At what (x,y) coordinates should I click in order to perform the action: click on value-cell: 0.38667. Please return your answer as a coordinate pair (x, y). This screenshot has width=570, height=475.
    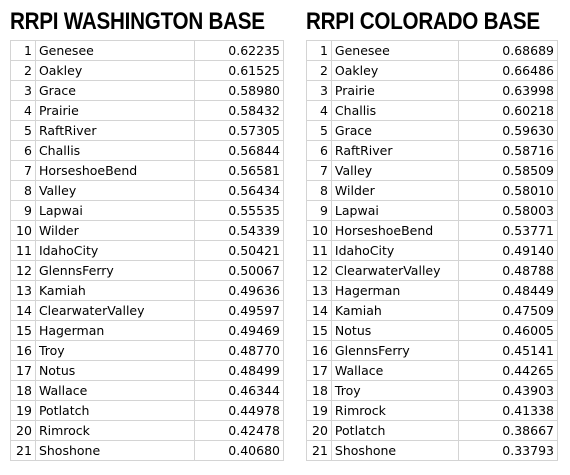
    Looking at the image, I should click on (508, 430).